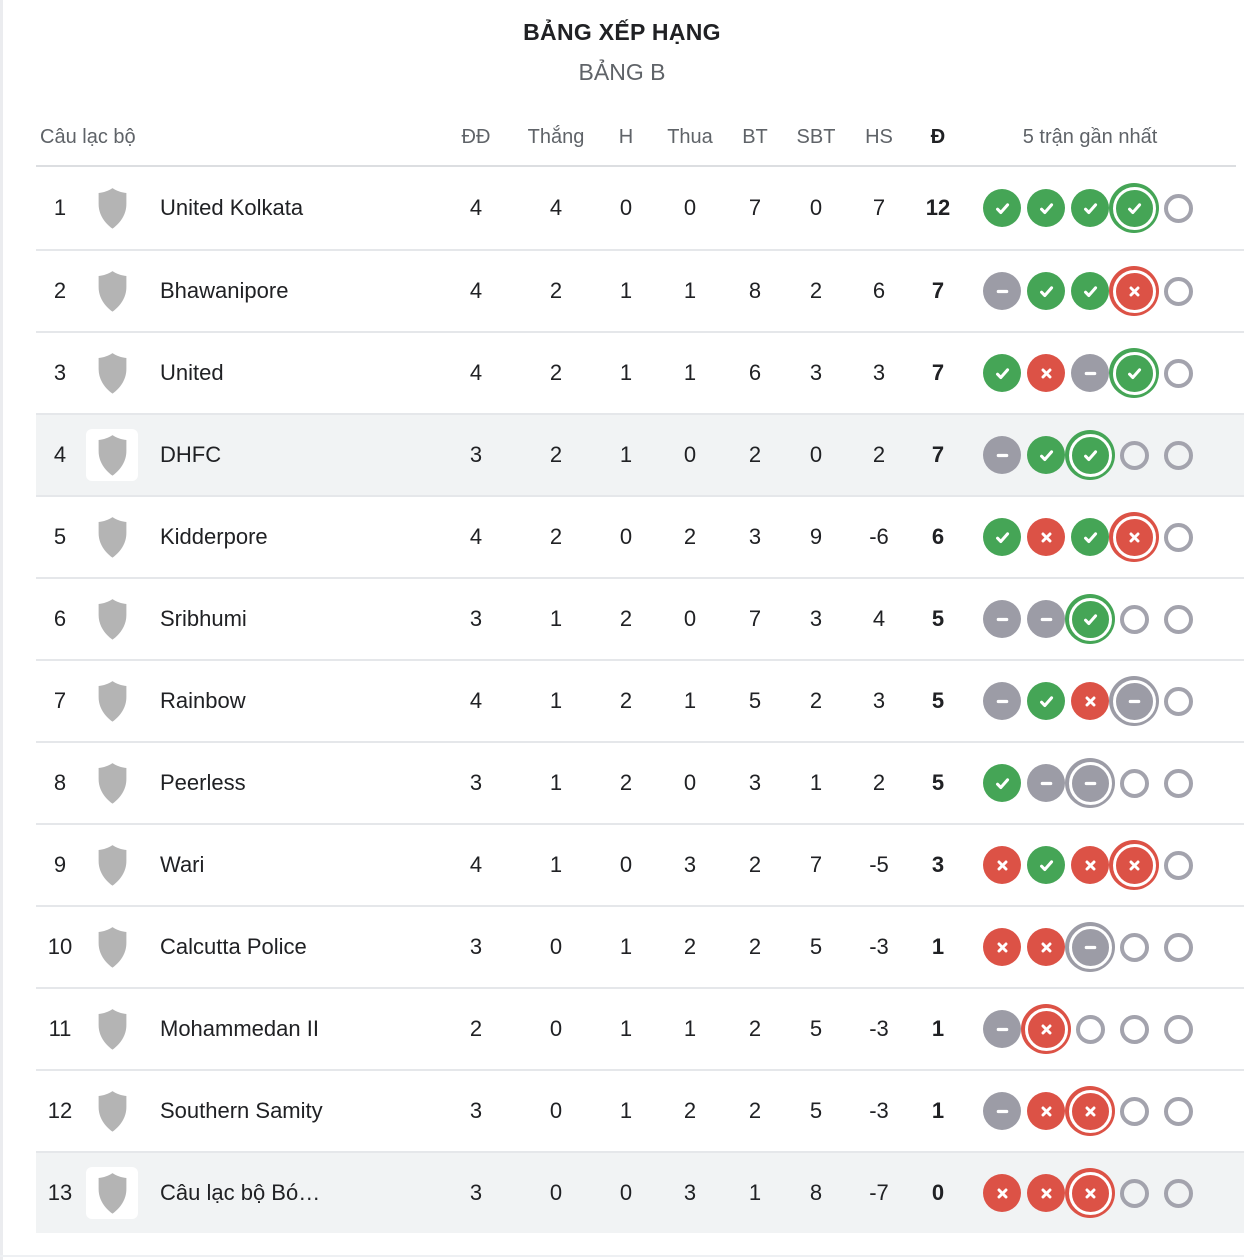  What do you see at coordinates (938, 372) in the screenshot?
I see `stat-points: 7` at bounding box center [938, 372].